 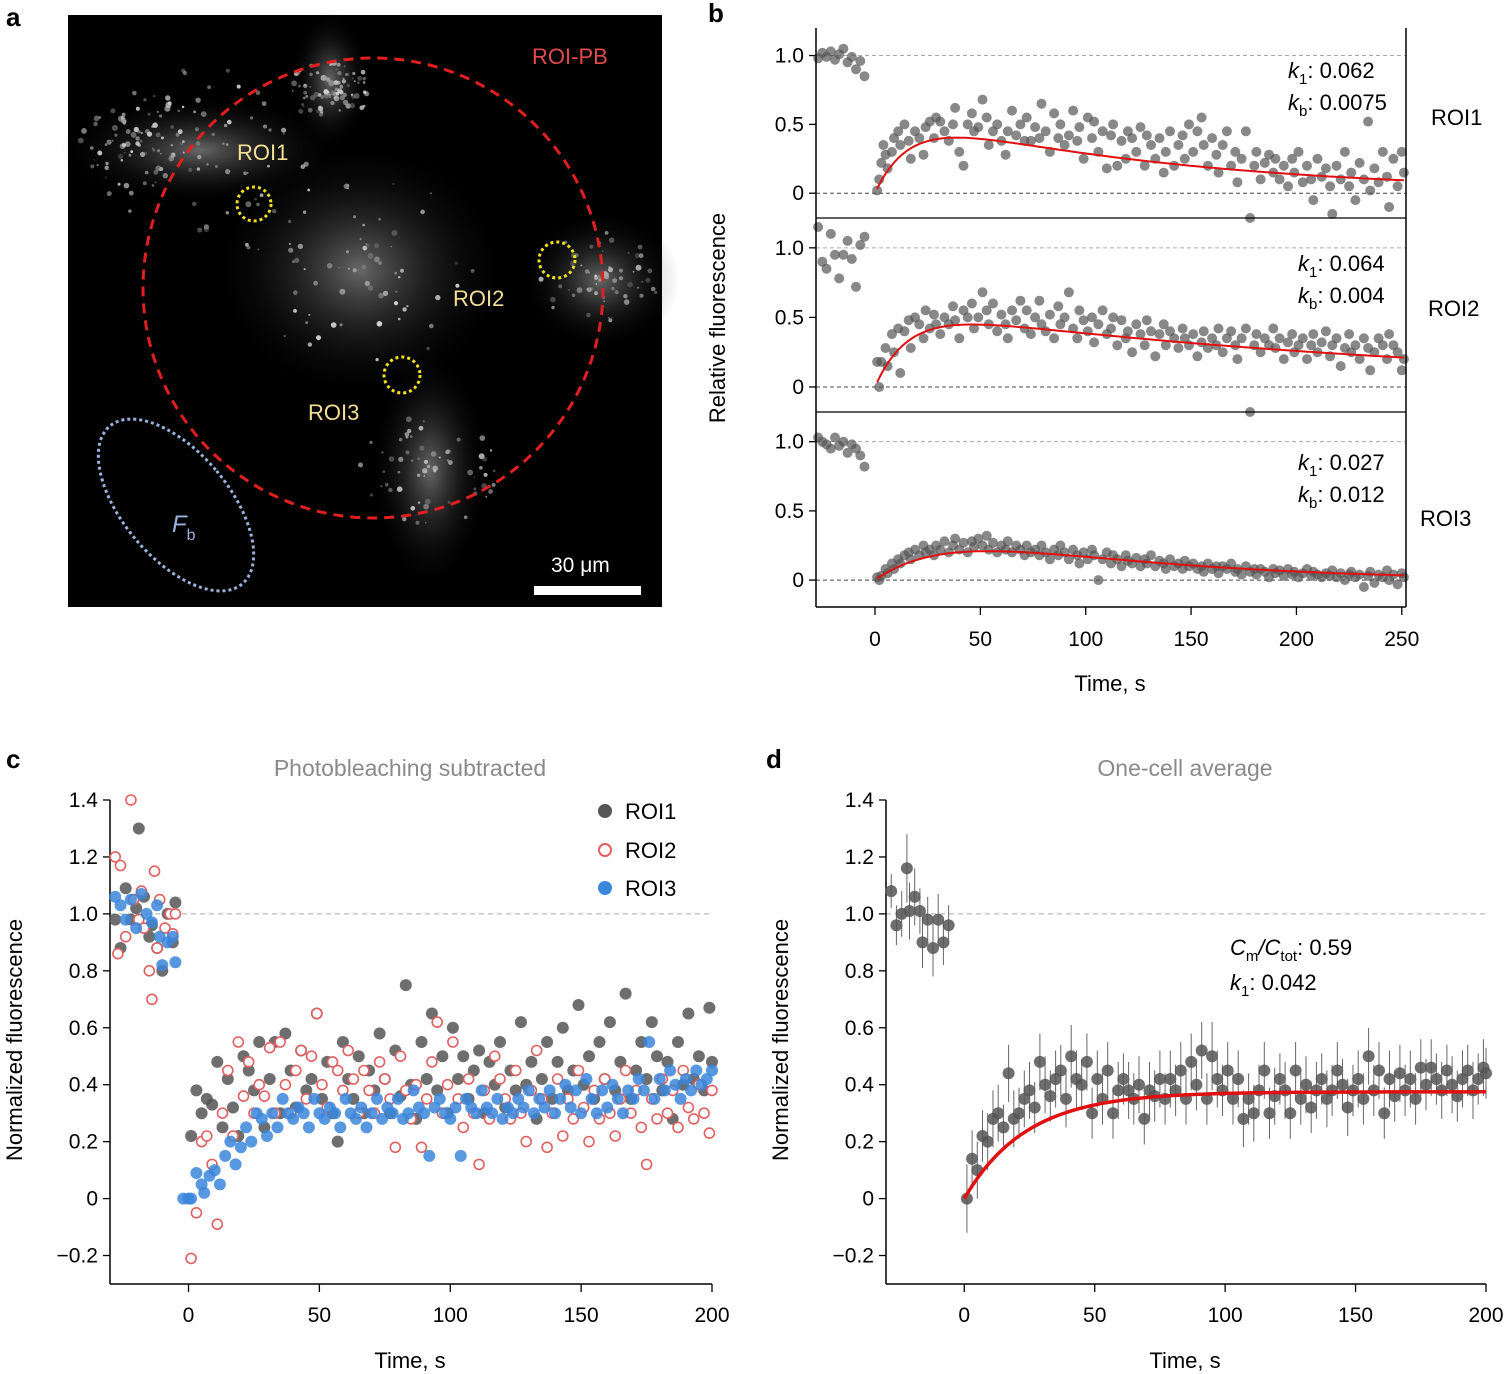 What do you see at coordinates (940, 549) in the screenshot?
I see `b-roi3-point` at bounding box center [940, 549].